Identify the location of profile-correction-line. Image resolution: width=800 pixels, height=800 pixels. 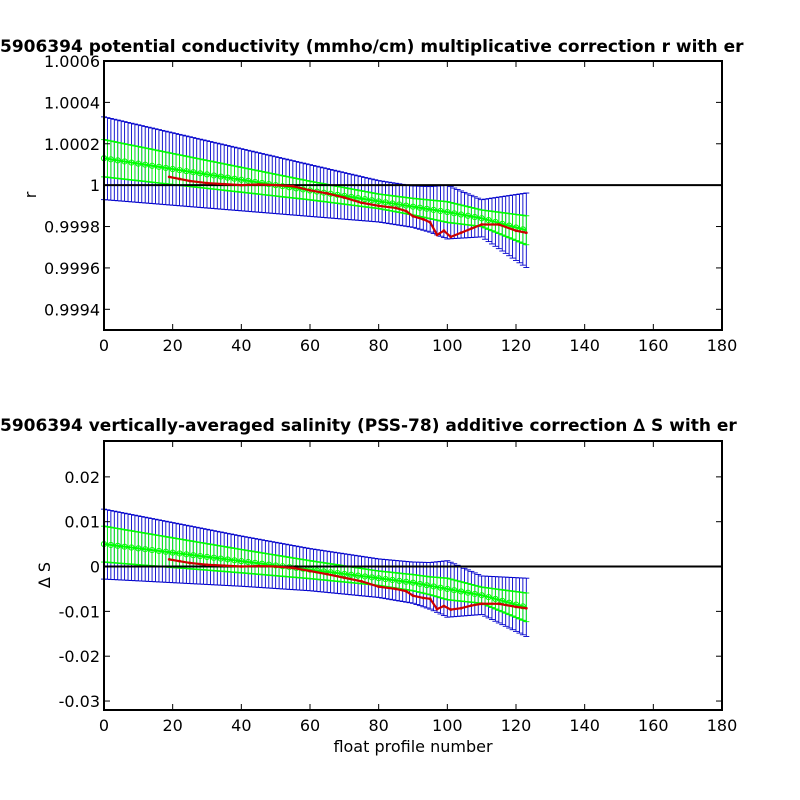
(348, 584).